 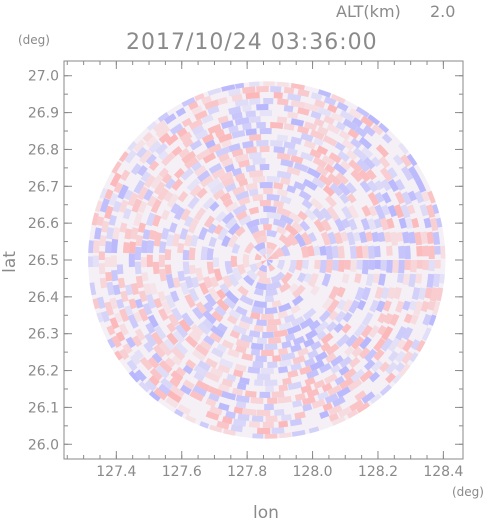 What do you see at coordinates (43, 150) in the screenshot?
I see `y-tick-label: 26.8` at bounding box center [43, 150].